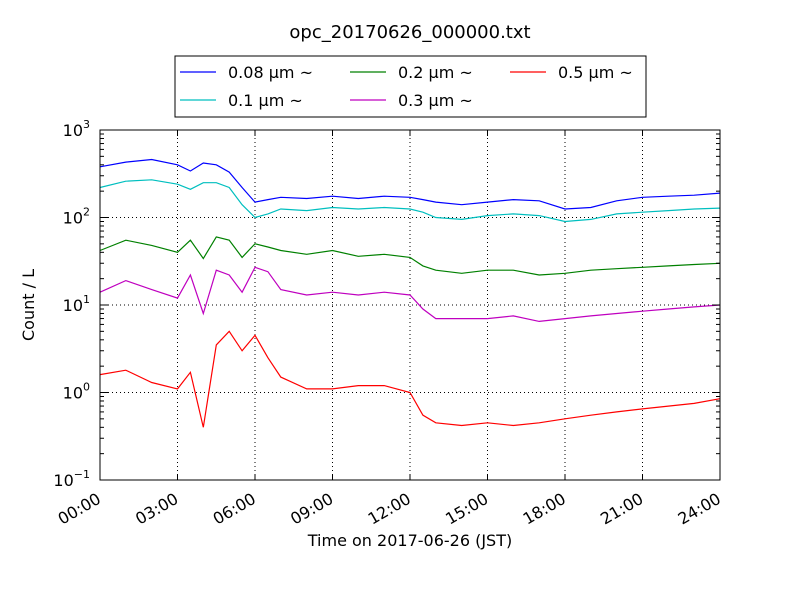 This screenshot has height=600, width=800. I want to click on legend-label-1: 0.1 μm ~, so click(265, 100).